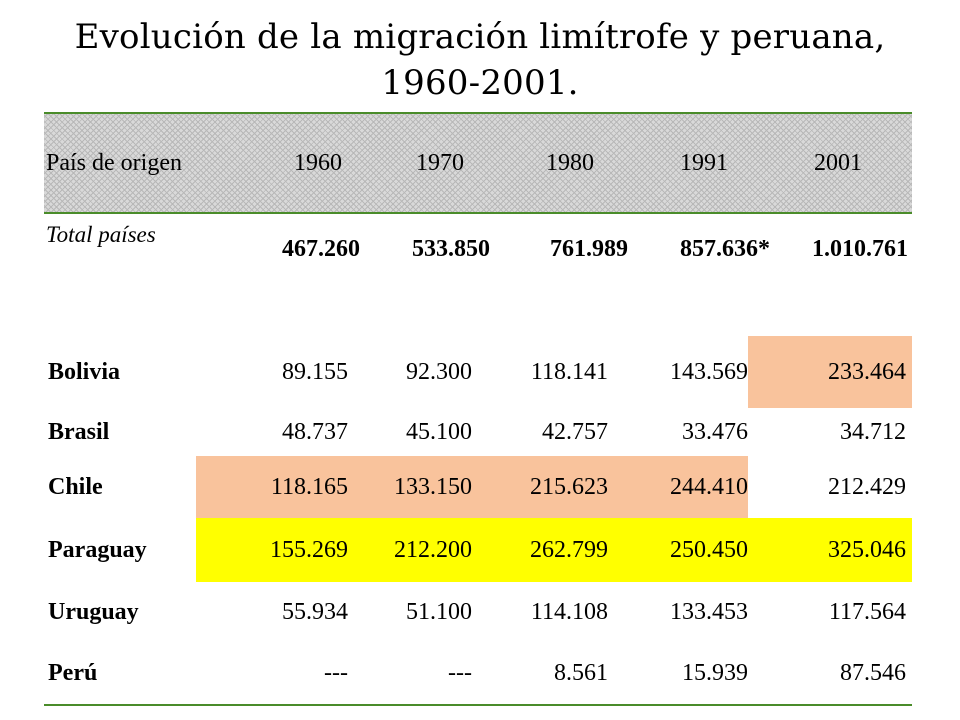 The height and width of the screenshot is (720, 960). What do you see at coordinates (575, 432) in the screenshot?
I see `table-cell: 42.757` at bounding box center [575, 432].